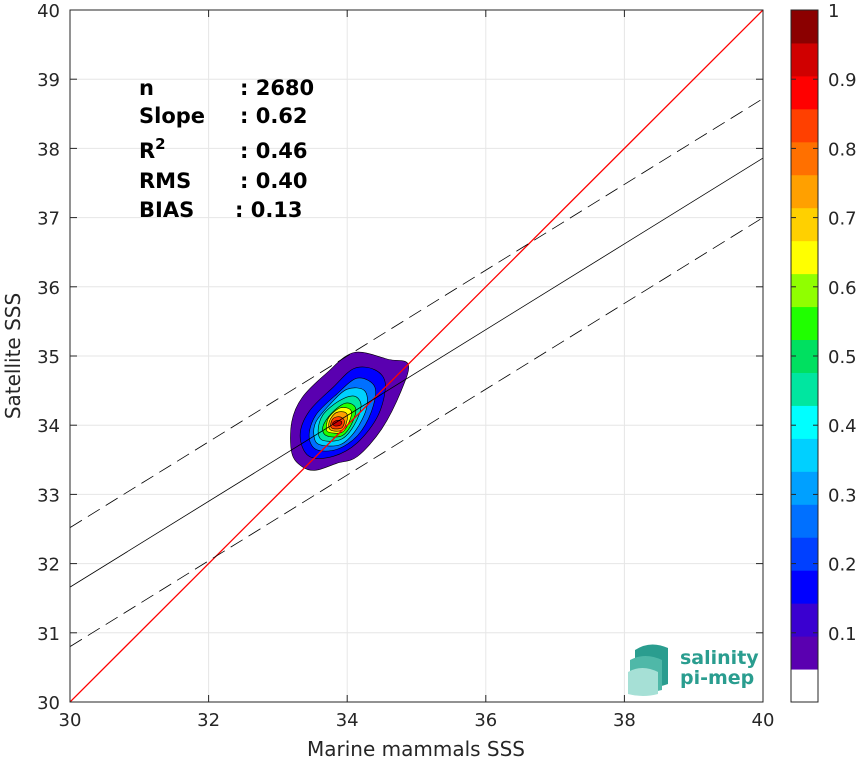 Image resolution: width=858 pixels, height=764 pixels. Describe the element at coordinates (274, 116) in the screenshot. I see `stat-value-slope: : 0.62` at that location.